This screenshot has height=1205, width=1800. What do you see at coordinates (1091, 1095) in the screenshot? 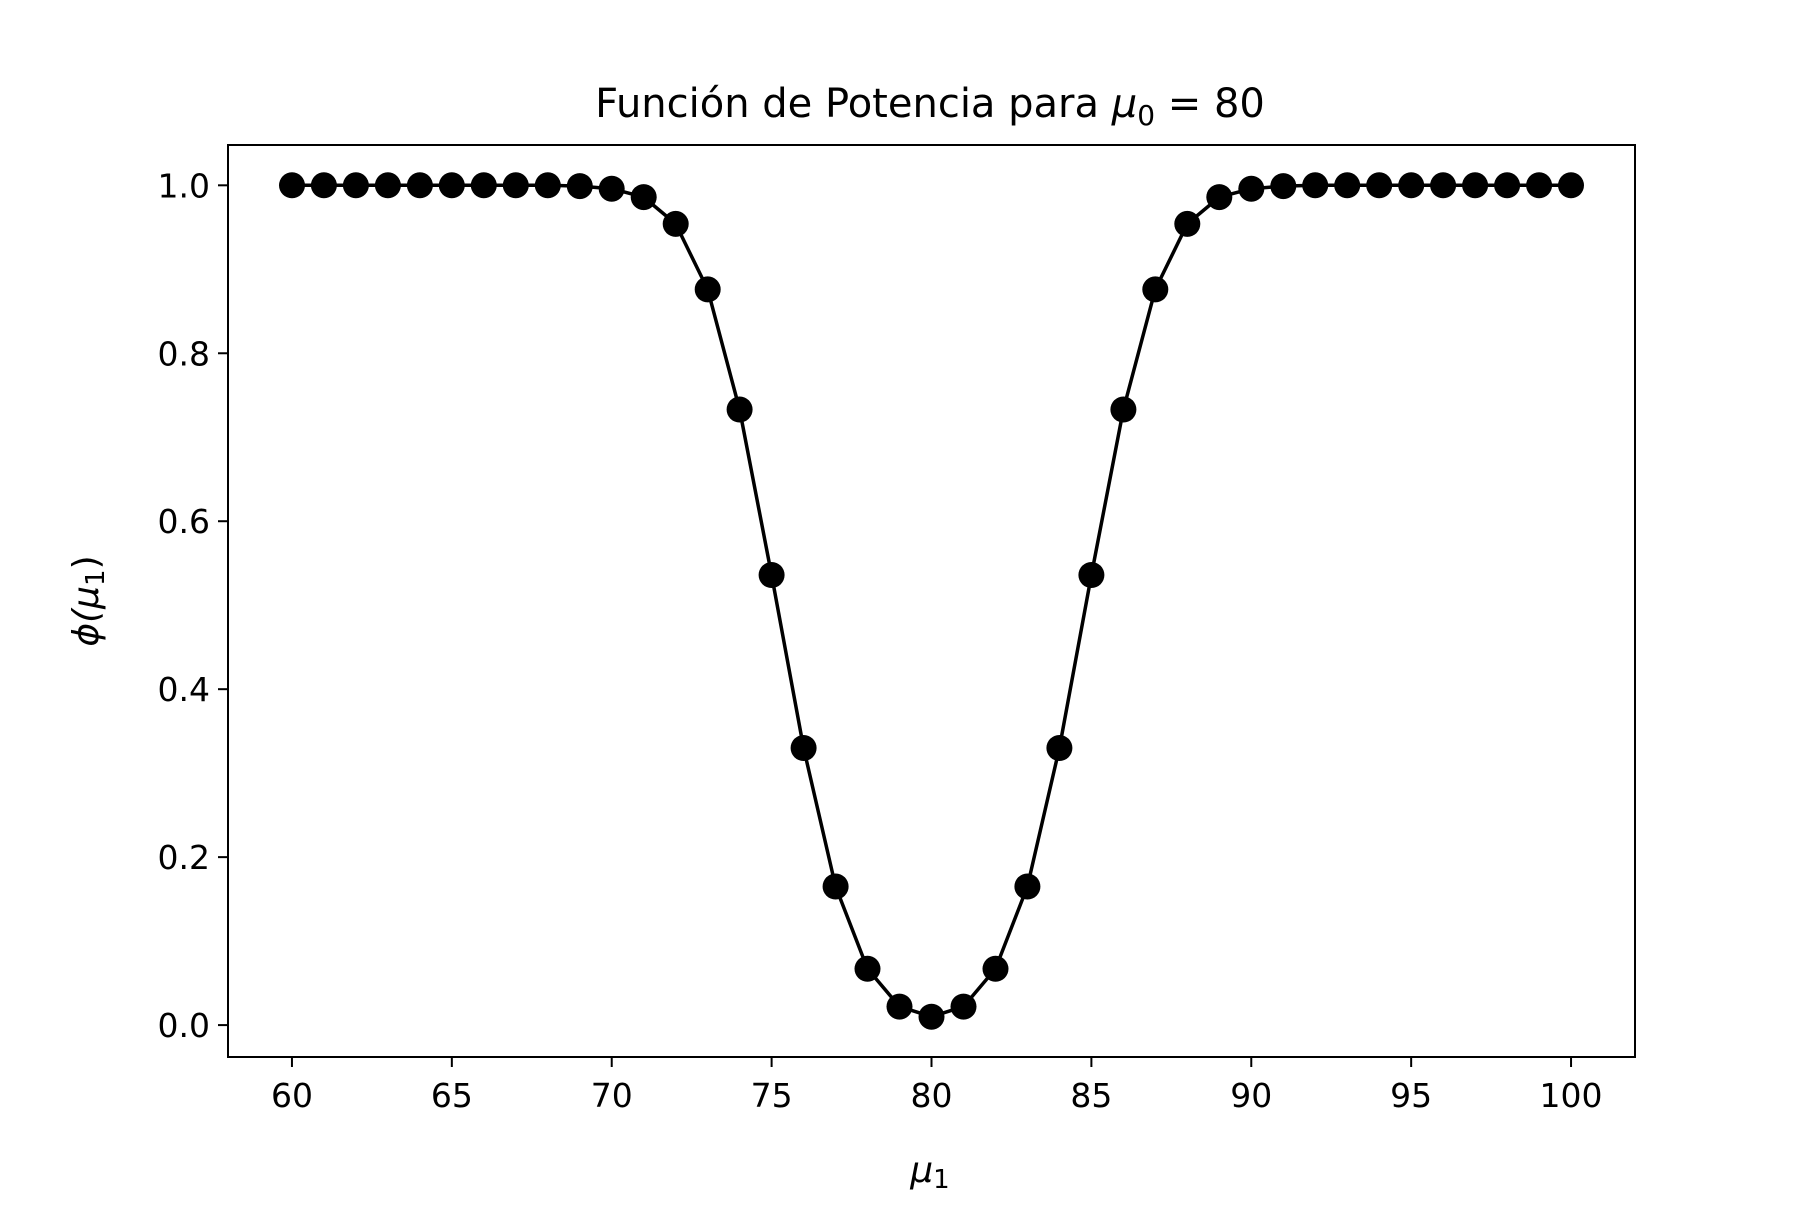
I see `x-tick-label: 85` at bounding box center [1091, 1095].